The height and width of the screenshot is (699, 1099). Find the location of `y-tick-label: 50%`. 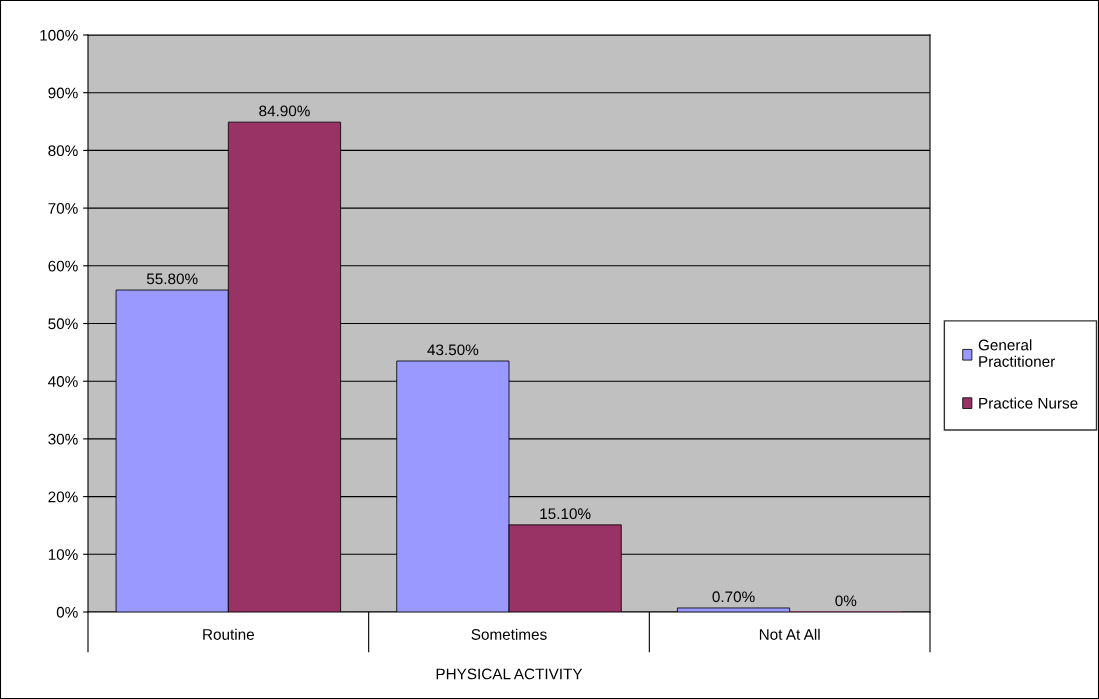

y-tick-label: 50% is located at coordinates (63, 324).